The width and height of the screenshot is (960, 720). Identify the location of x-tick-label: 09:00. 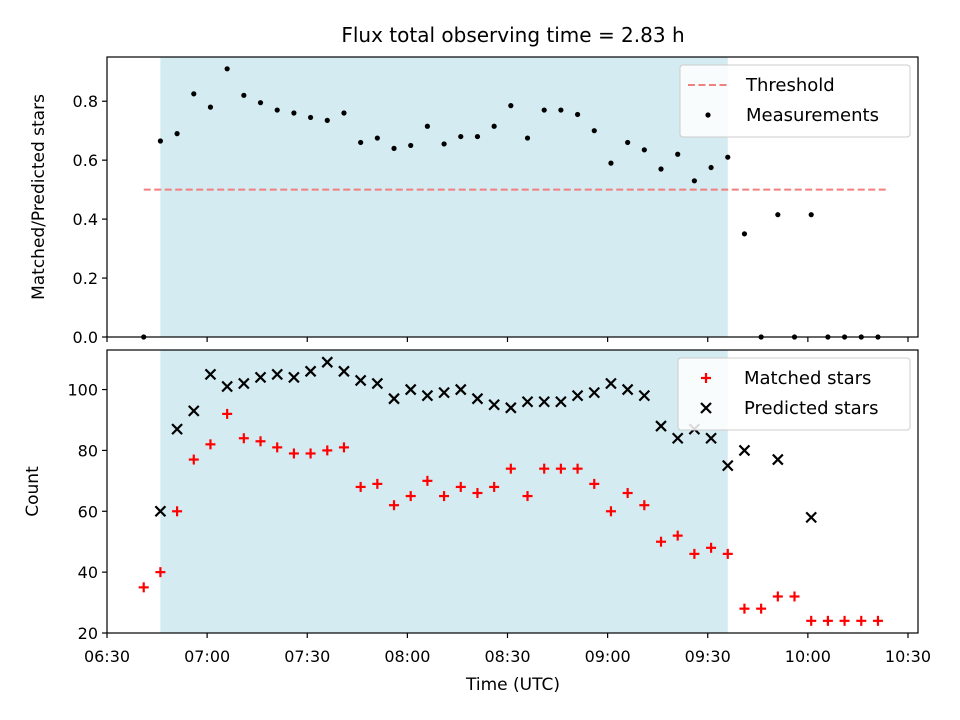
(608, 656).